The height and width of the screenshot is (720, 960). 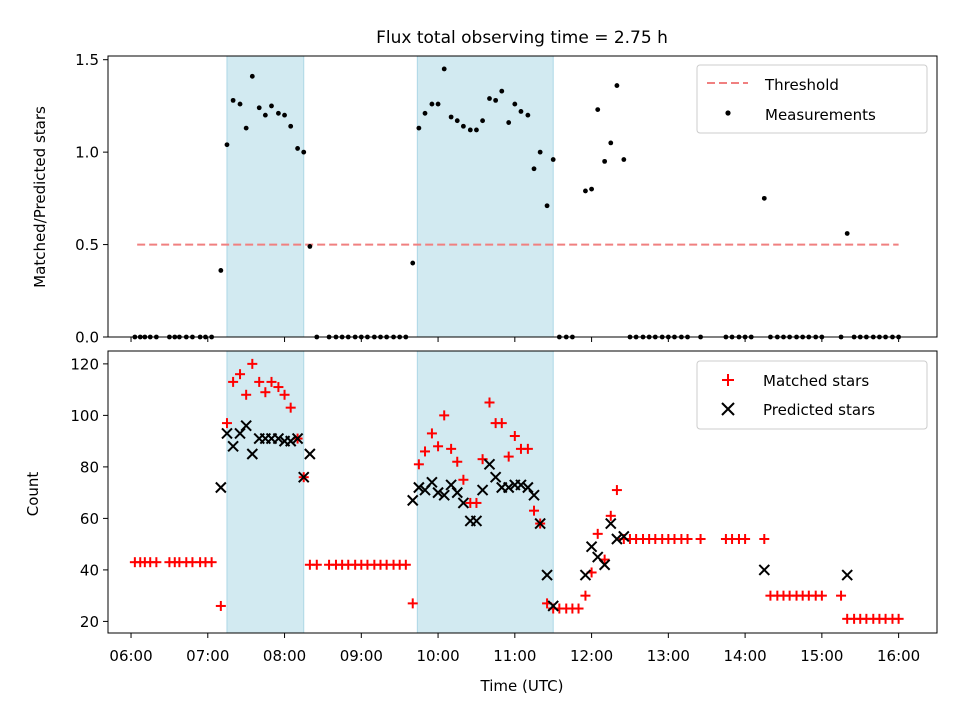 I want to click on count-ytick-label: 60, so click(x=89, y=519).